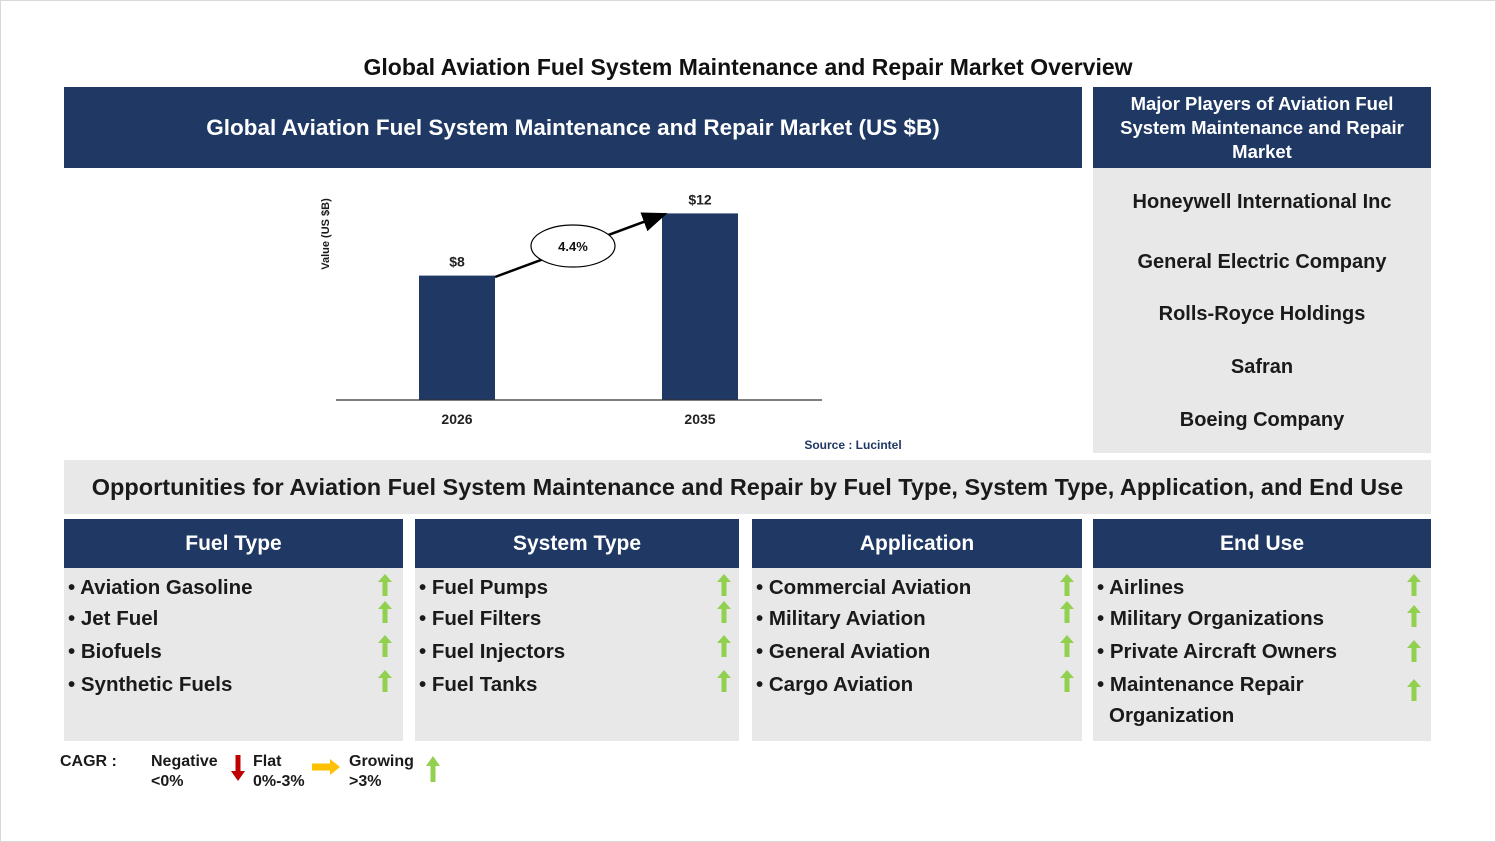 The image size is (1496, 842). What do you see at coordinates (843, 651) in the screenshot?
I see `list-item: • General Aviation` at bounding box center [843, 651].